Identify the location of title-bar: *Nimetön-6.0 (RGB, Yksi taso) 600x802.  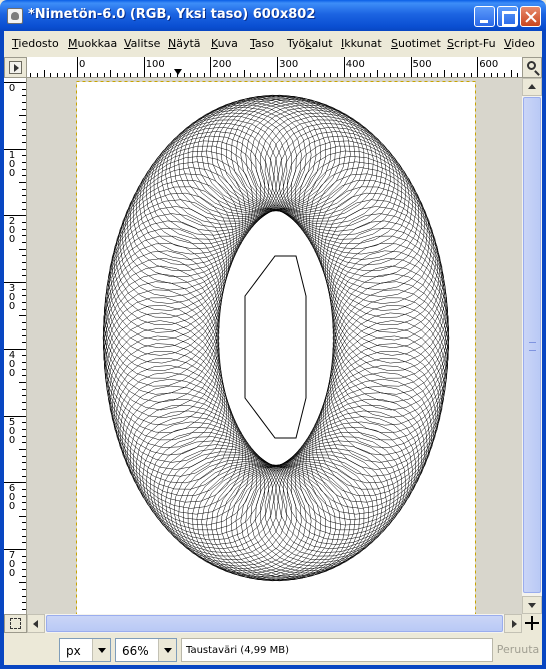
(273, 15).